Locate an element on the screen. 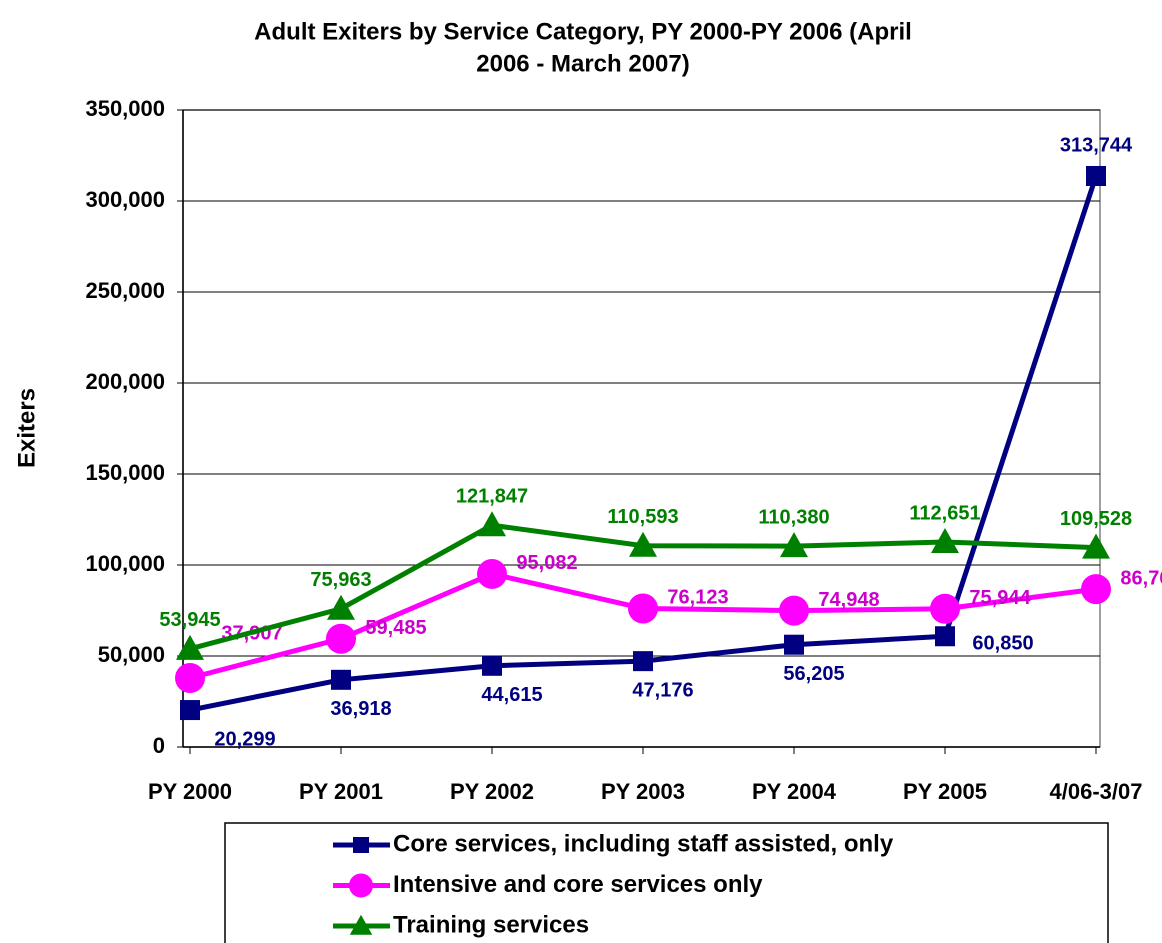  legend-label: Intensive and core services only is located at coordinates (578, 884).